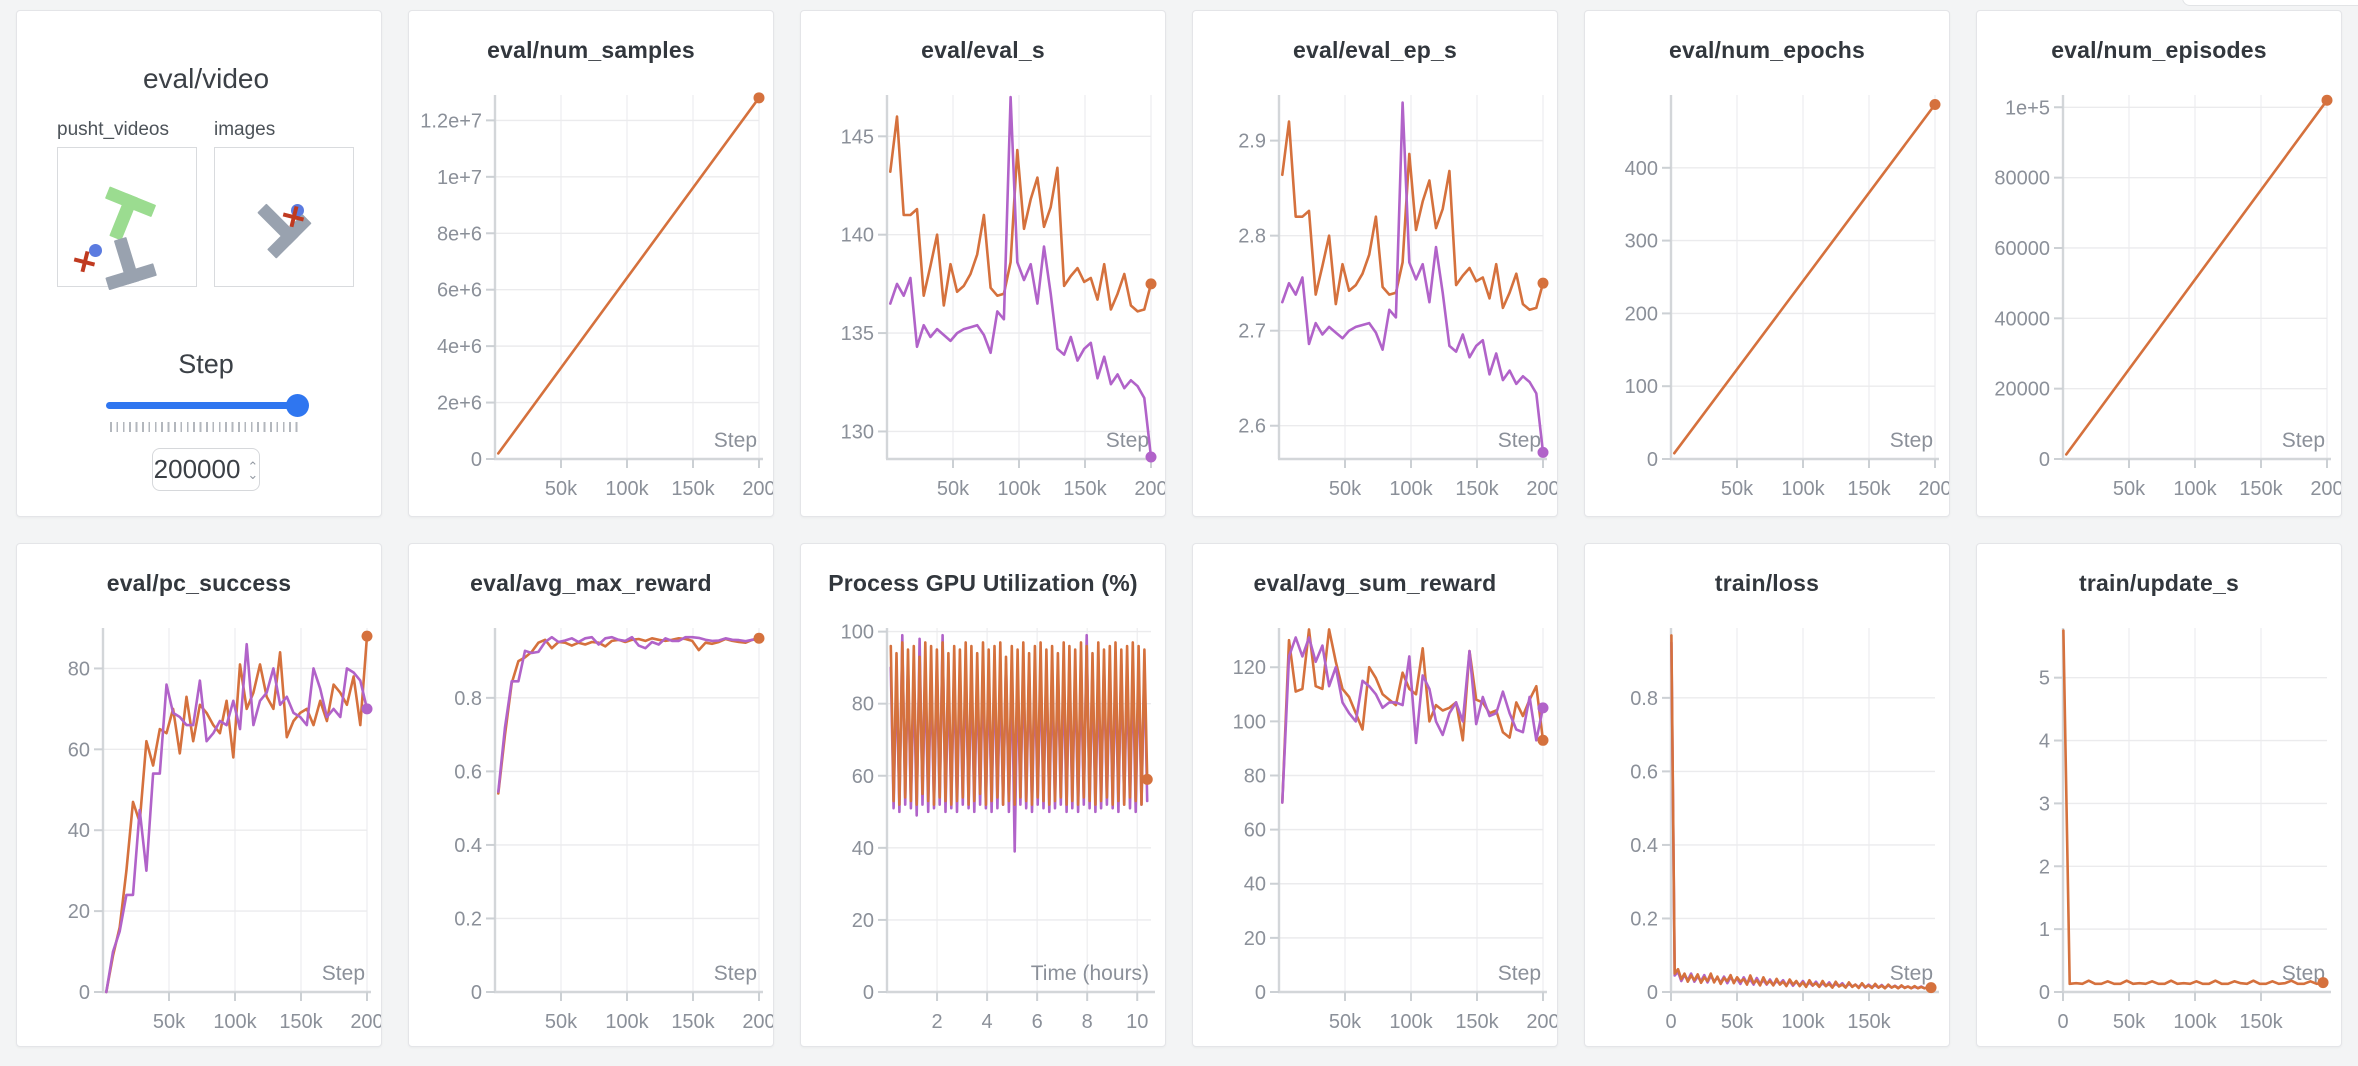 The image size is (2358, 1066). Describe the element at coordinates (2022, 319) in the screenshot. I see `y-tick-label: 40000` at that location.